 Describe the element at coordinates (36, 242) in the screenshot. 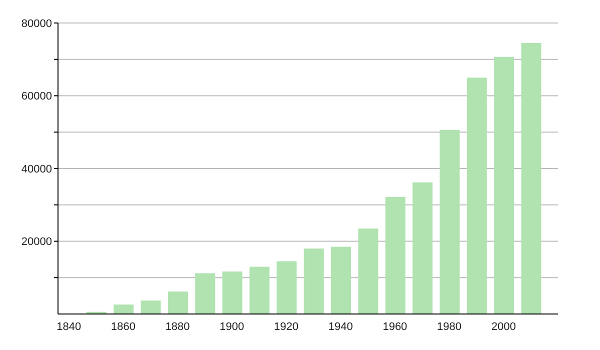

I see `y-tick-label: 20000` at that location.